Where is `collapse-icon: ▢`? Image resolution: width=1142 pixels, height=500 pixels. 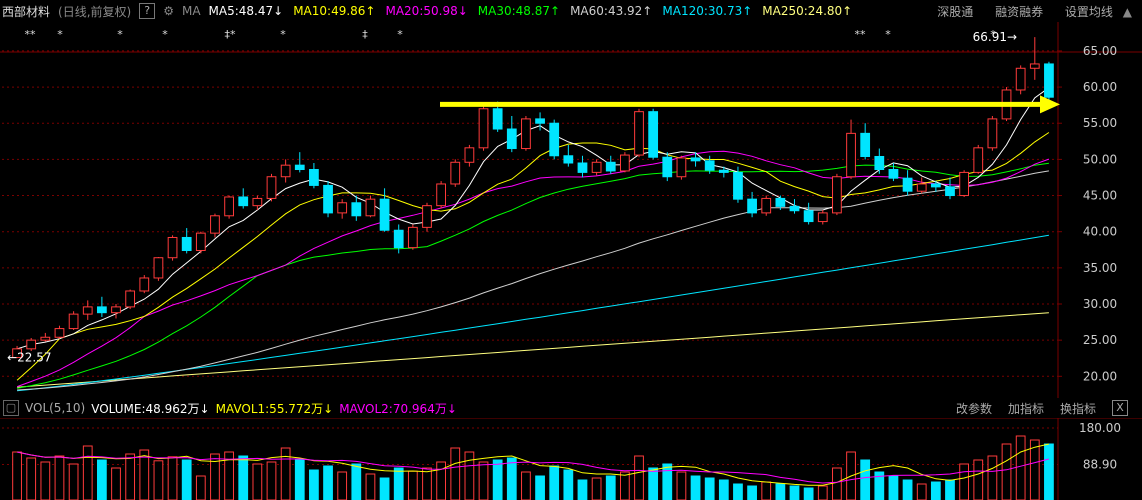
collapse-icon: ▢ is located at coordinates (11, 408).